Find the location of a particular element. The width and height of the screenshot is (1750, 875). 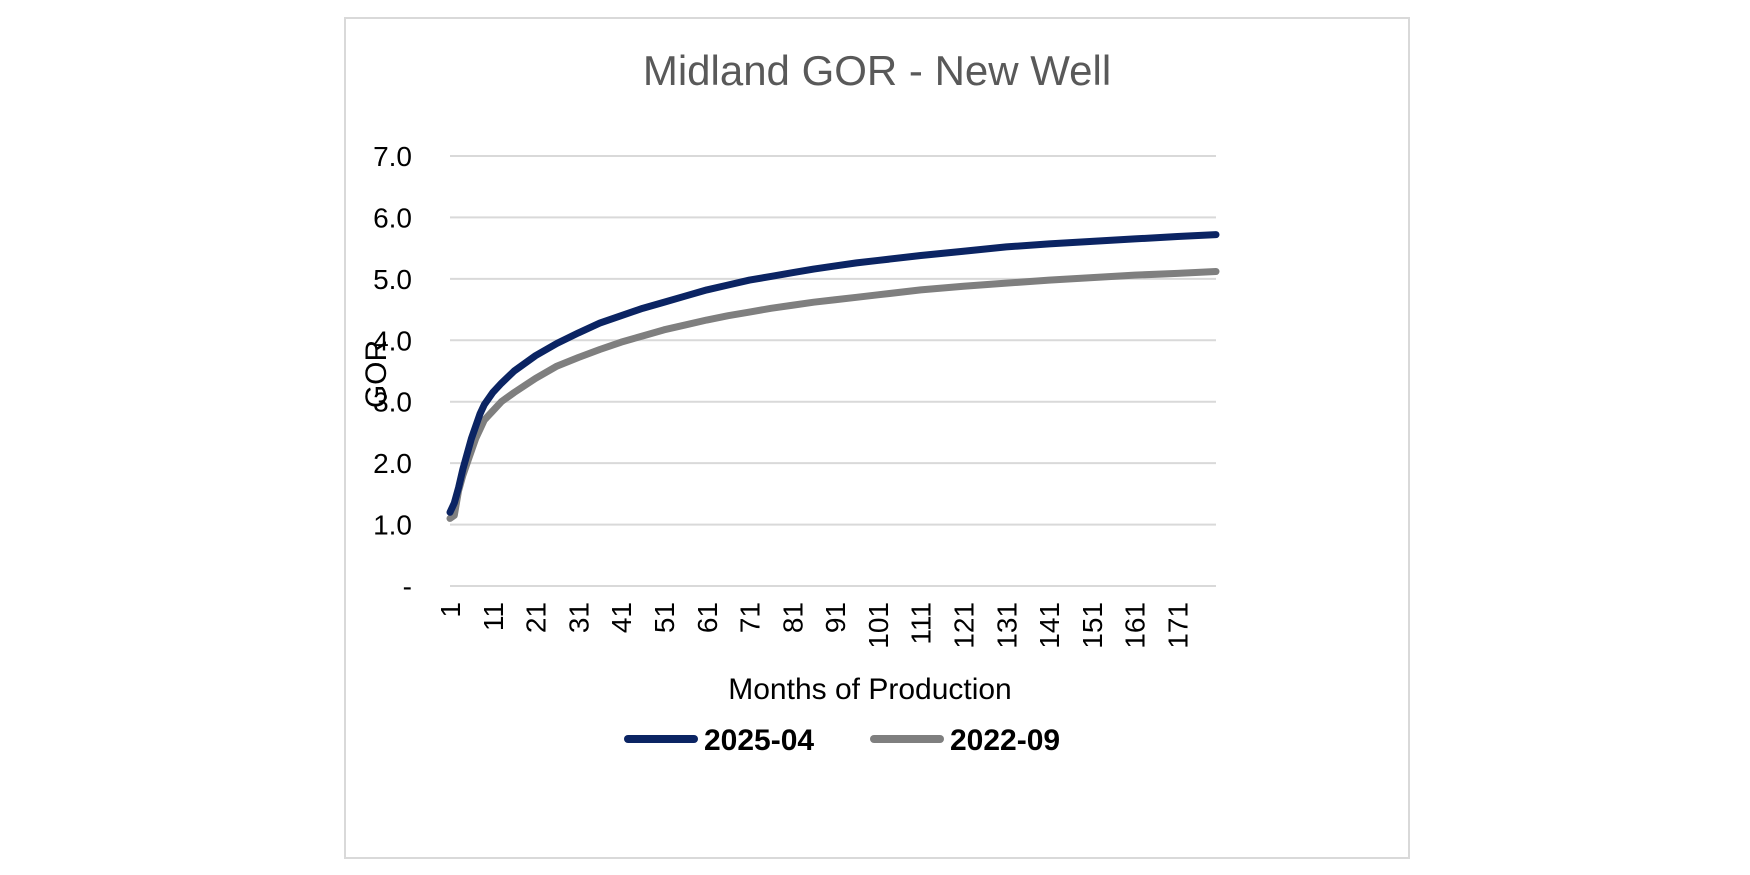

x-tick-label: 31 is located at coordinates (578, 617).